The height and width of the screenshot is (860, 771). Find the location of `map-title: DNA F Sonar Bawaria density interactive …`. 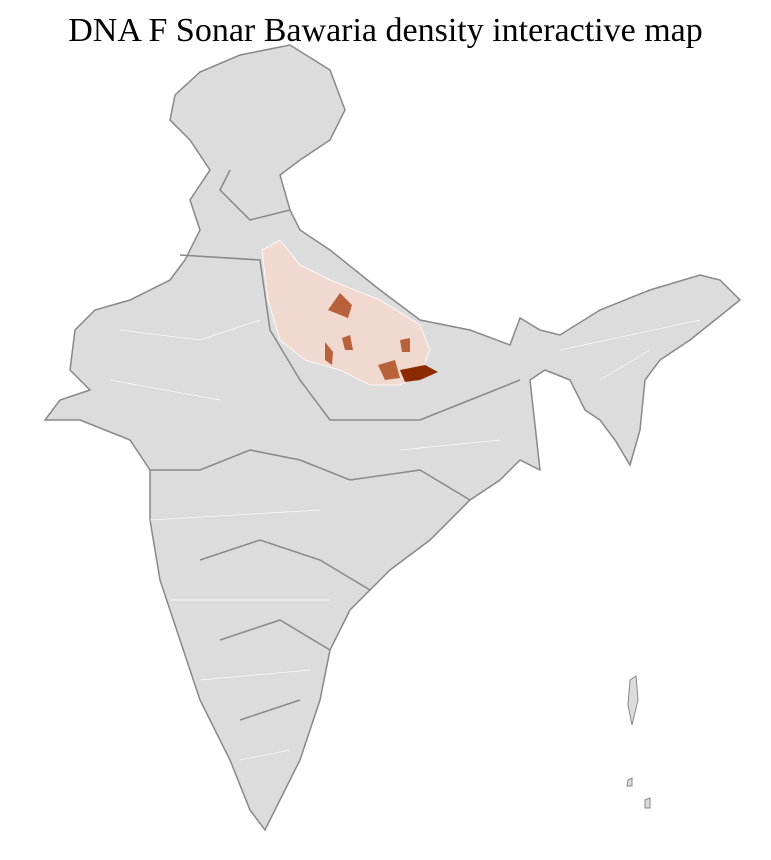

map-title: DNA F Sonar Bawaria density interactive … is located at coordinates (385, 30).